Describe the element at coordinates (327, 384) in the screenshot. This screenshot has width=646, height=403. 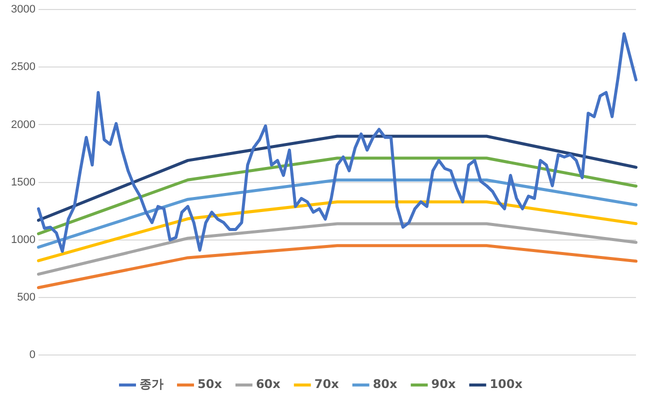
I see `legend-label: 70x` at that location.